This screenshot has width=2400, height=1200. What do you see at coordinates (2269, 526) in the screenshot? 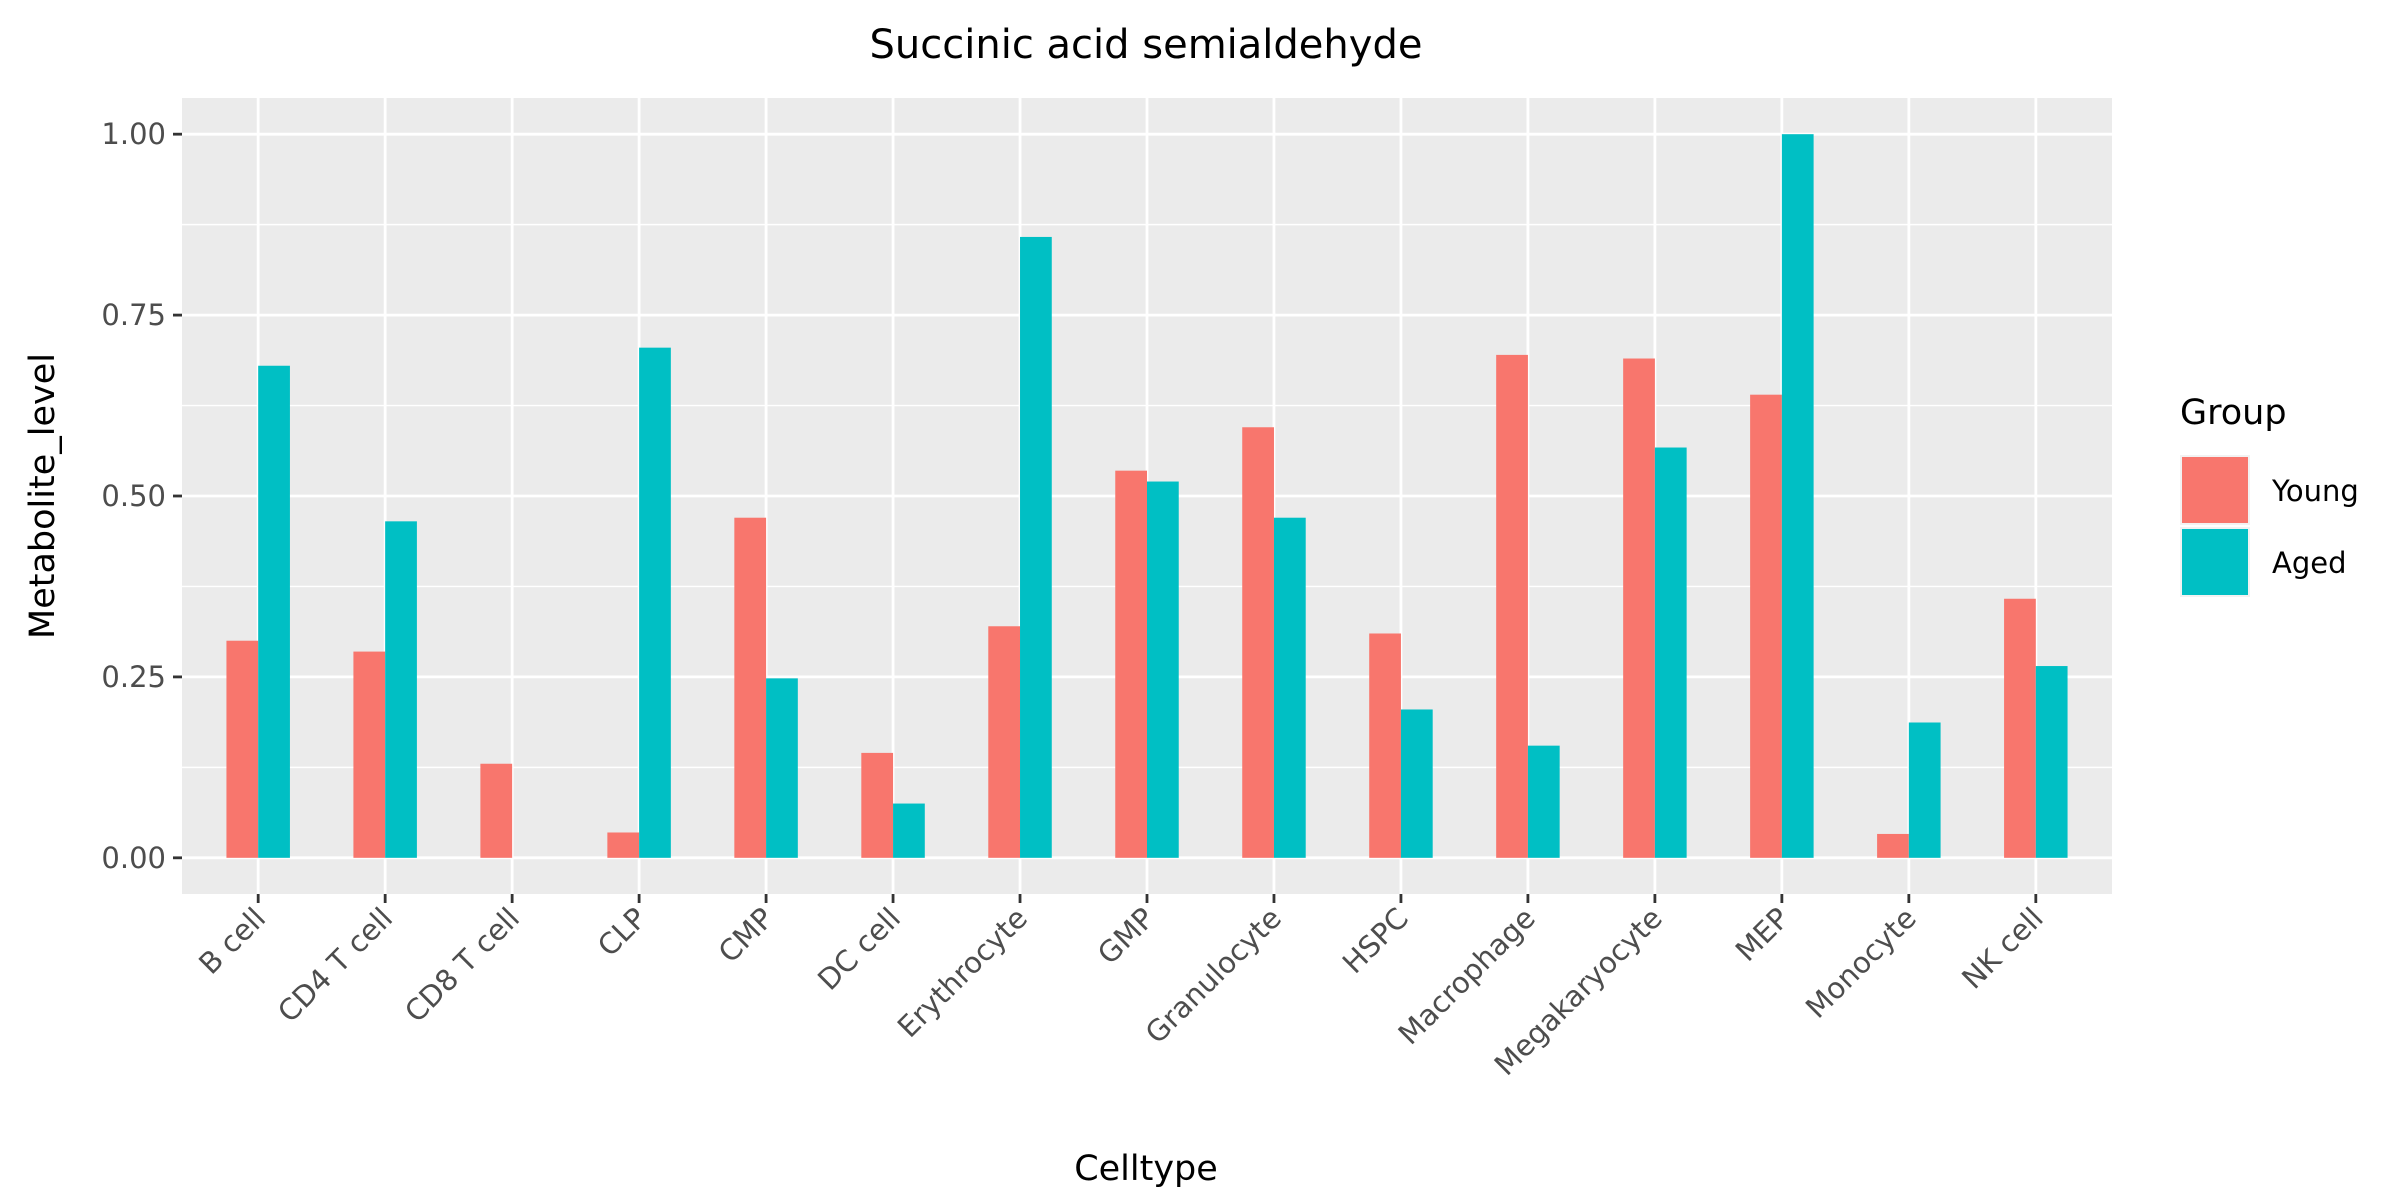
I see `legend-items: Young Aged` at bounding box center [2269, 526].